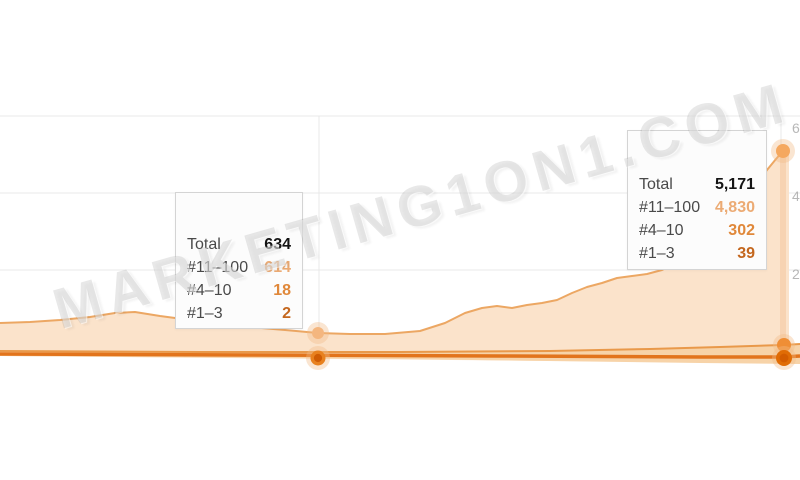  What do you see at coordinates (239, 290) in the screenshot?
I see `tooltip-row: #4–10 18` at bounding box center [239, 290].